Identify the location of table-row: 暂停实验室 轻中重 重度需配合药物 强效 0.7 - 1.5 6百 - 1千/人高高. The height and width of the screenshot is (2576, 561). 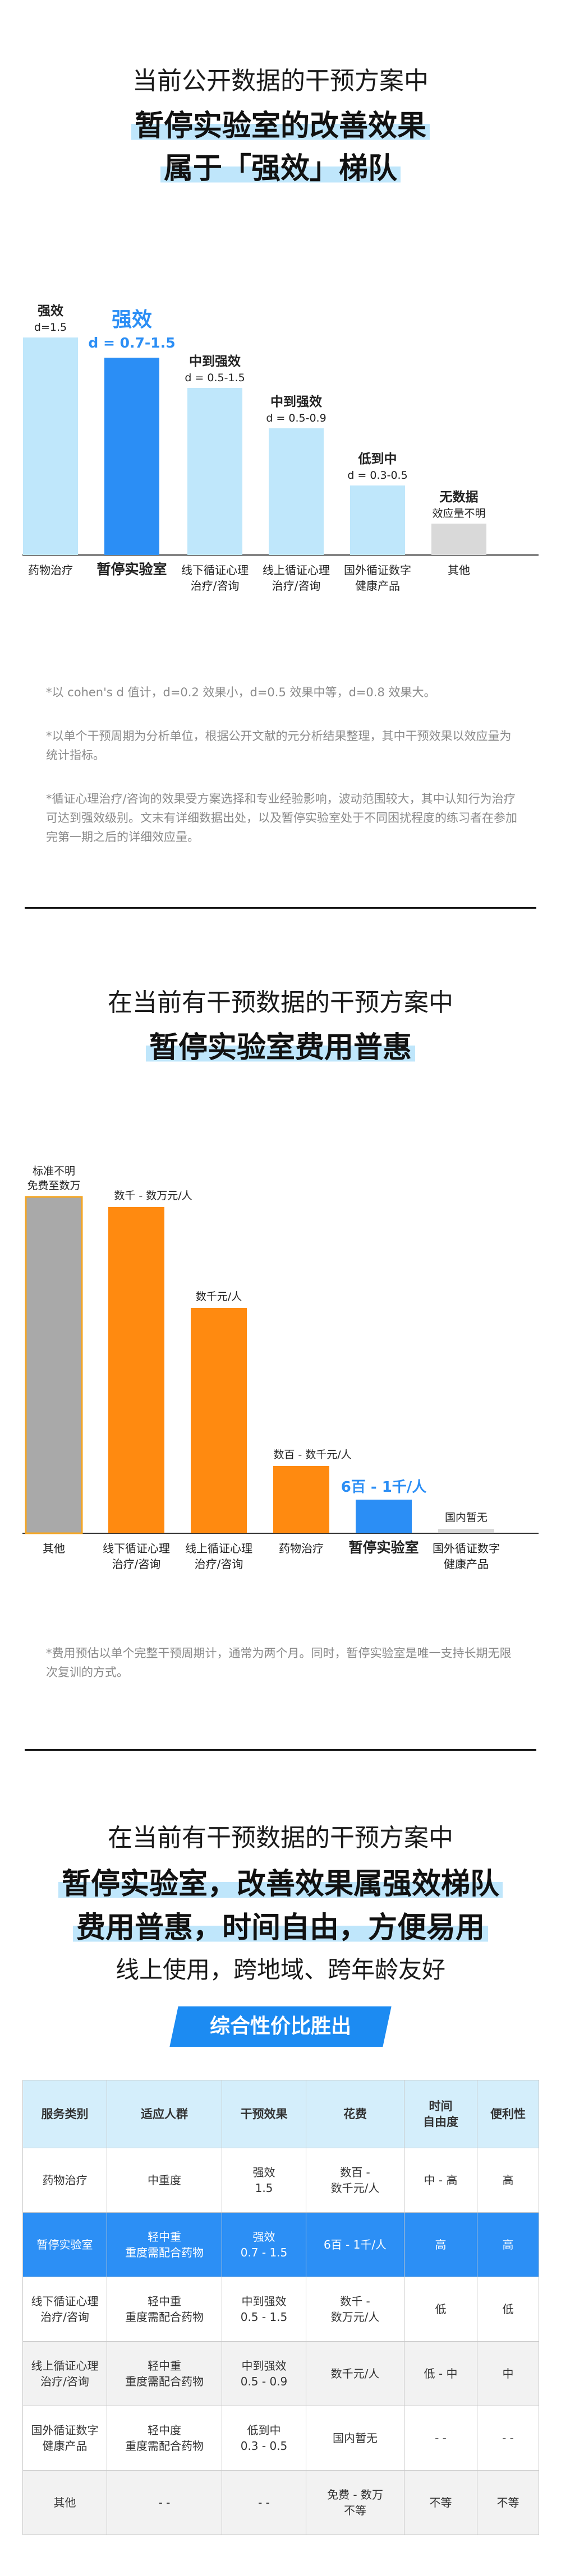
(280, 2244).